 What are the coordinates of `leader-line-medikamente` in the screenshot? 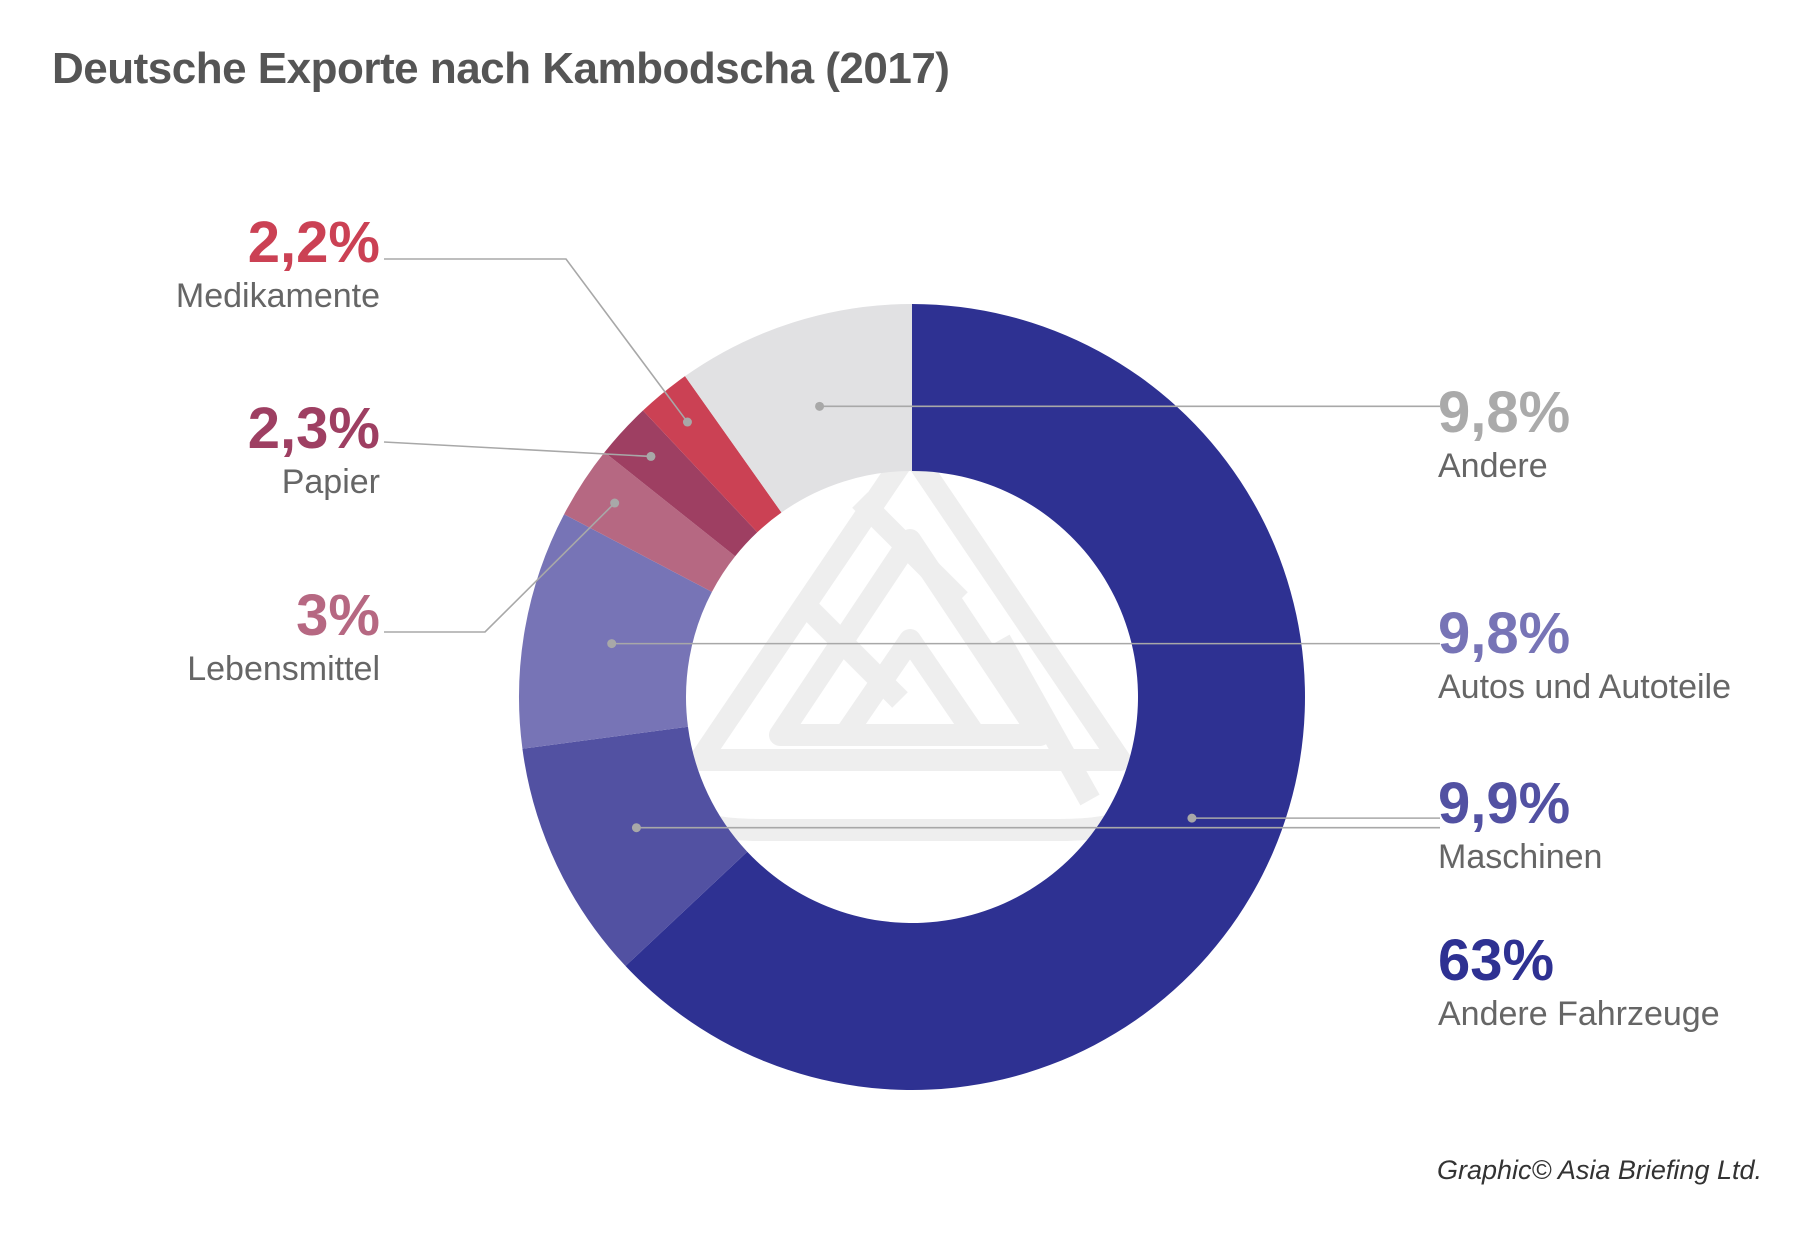 It's located at (536, 340).